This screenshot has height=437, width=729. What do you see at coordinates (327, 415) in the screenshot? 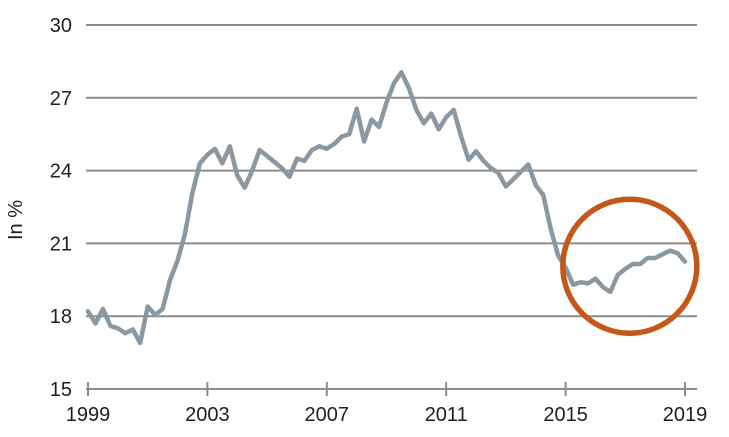
I see `x-tick-label: 2007` at bounding box center [327, 415].